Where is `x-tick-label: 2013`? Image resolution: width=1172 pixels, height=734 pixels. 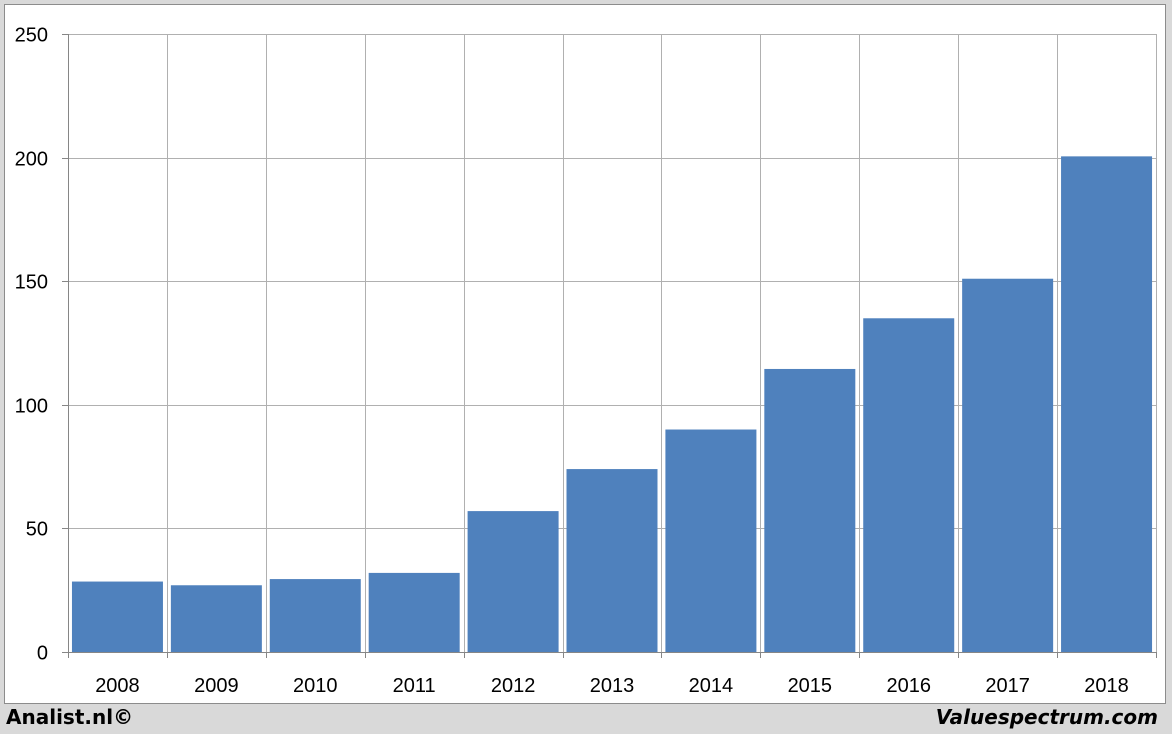
x-tick-label: 2013 is located at coordinates (612, 686).